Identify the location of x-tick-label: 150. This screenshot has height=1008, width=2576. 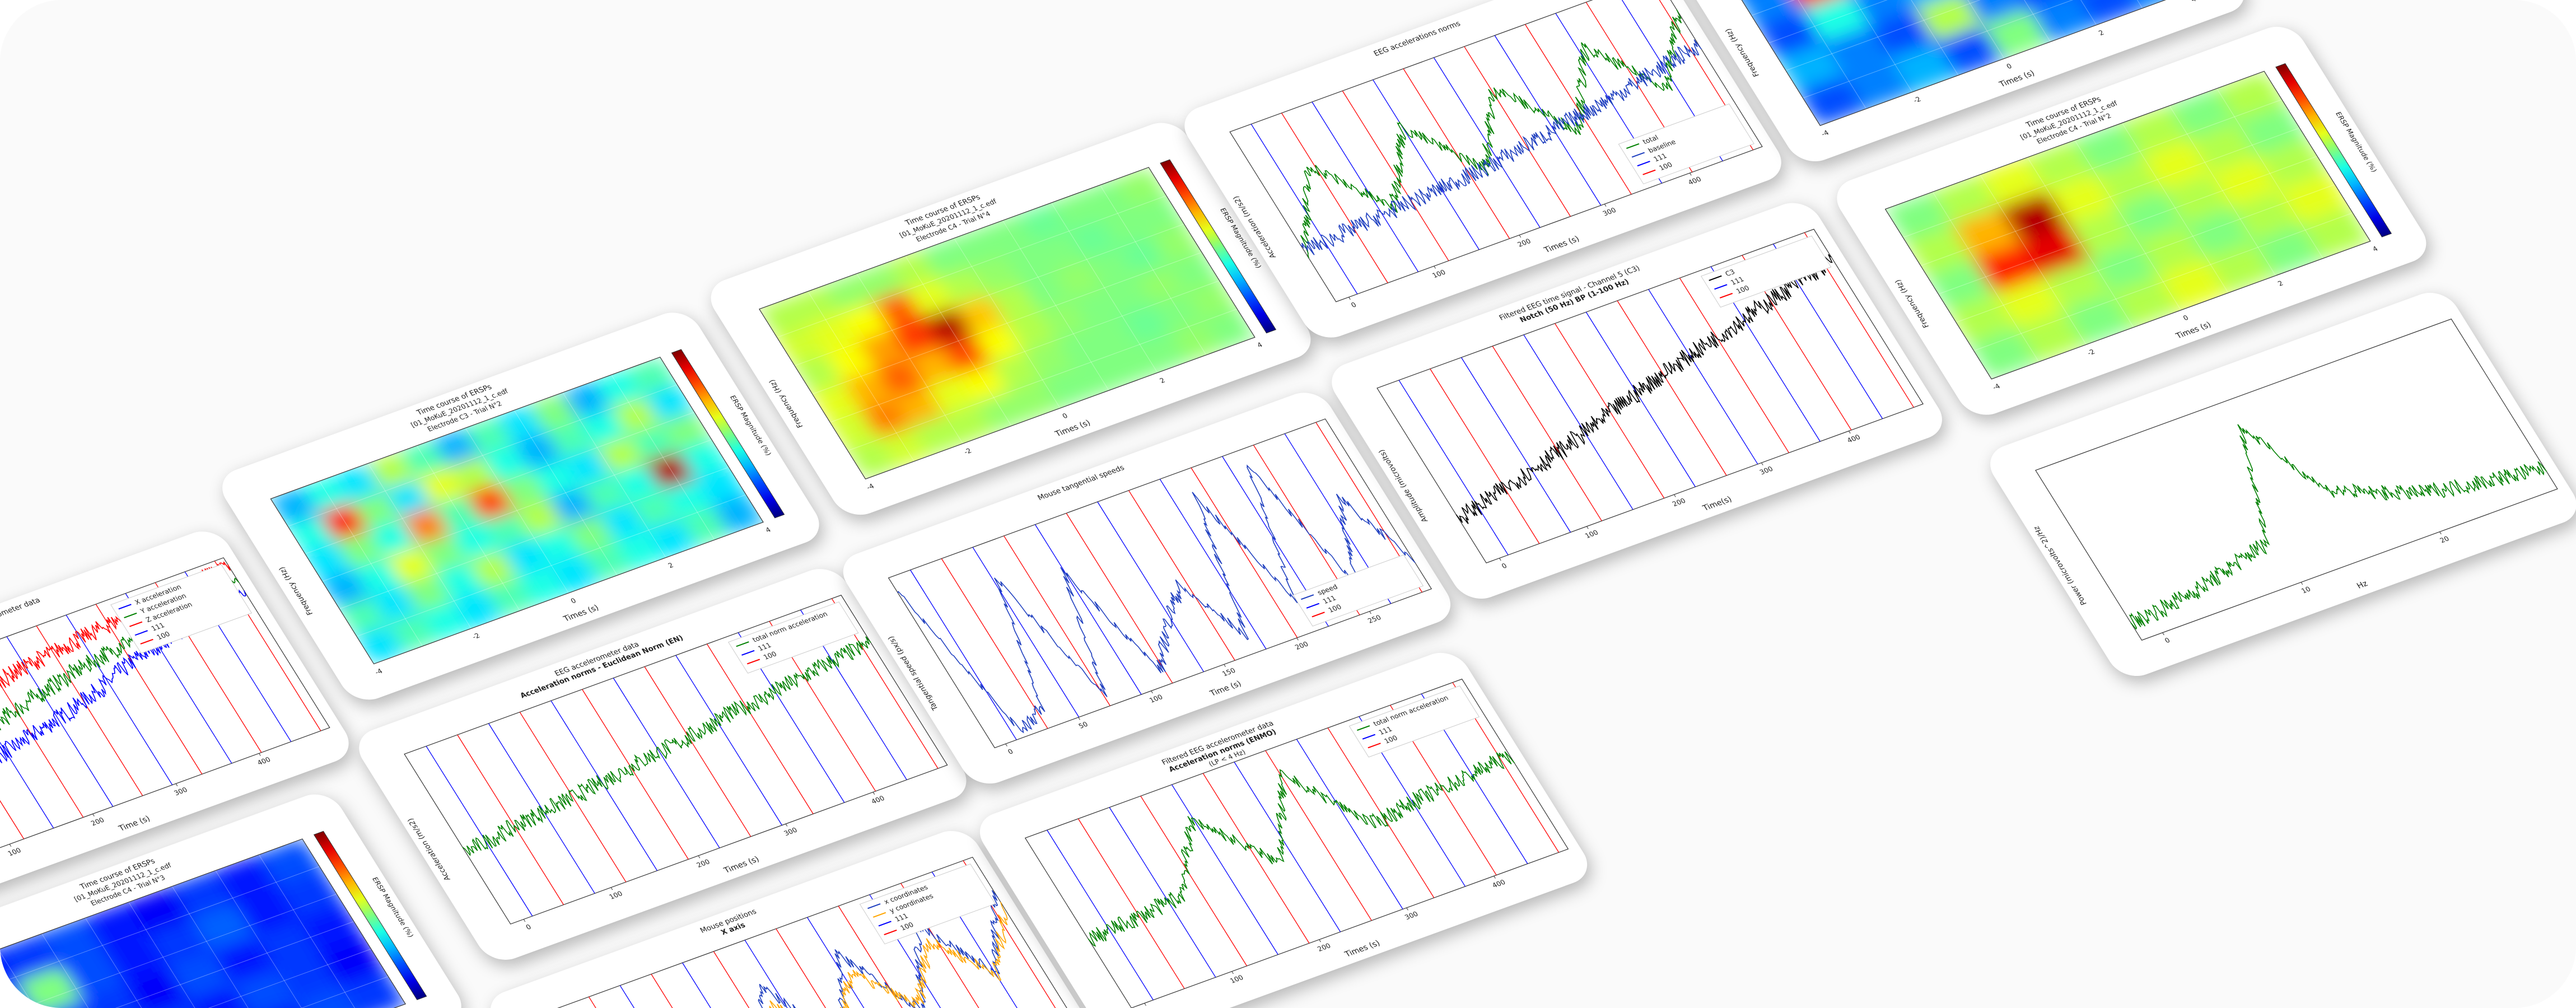
(1229, 672).